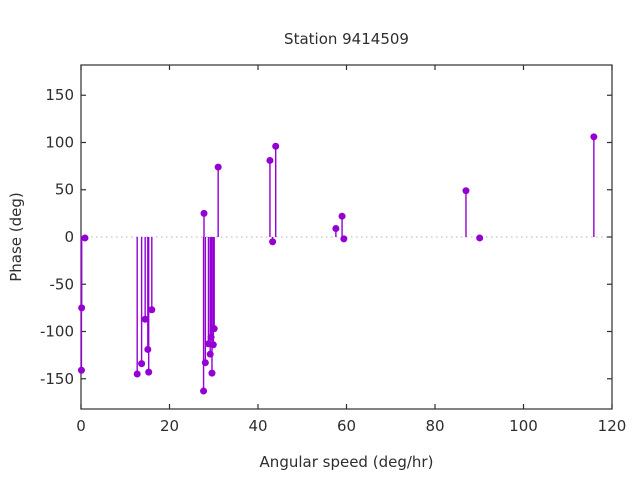 This screenshot has width=640, height=480. Describe the element at coordinates (69, 237) in the screenshot. I see `y-tick-label: 0` at that location.